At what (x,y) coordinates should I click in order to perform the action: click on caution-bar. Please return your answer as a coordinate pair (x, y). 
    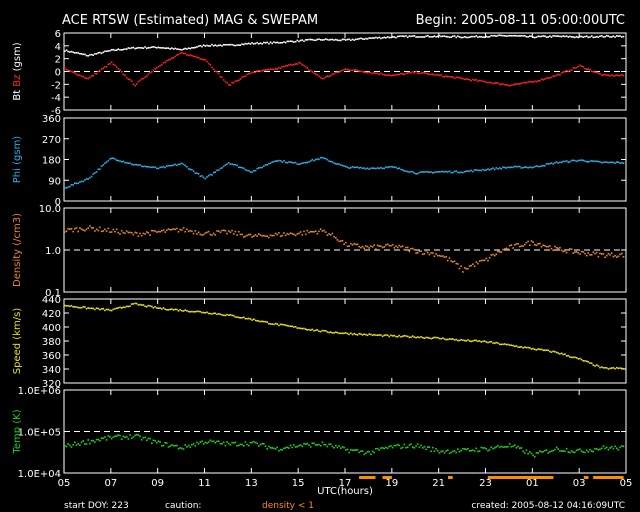
    Looking at the image, I should click on (387, 477).